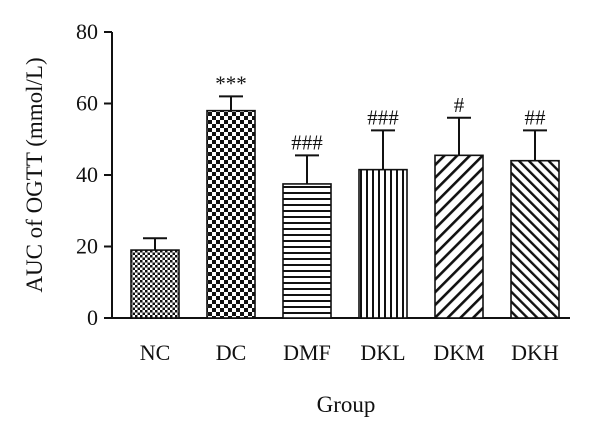  Describe the element at coordinates (92, 317) in the screenshot. I see `y-tick-label-0: 0` at that location.